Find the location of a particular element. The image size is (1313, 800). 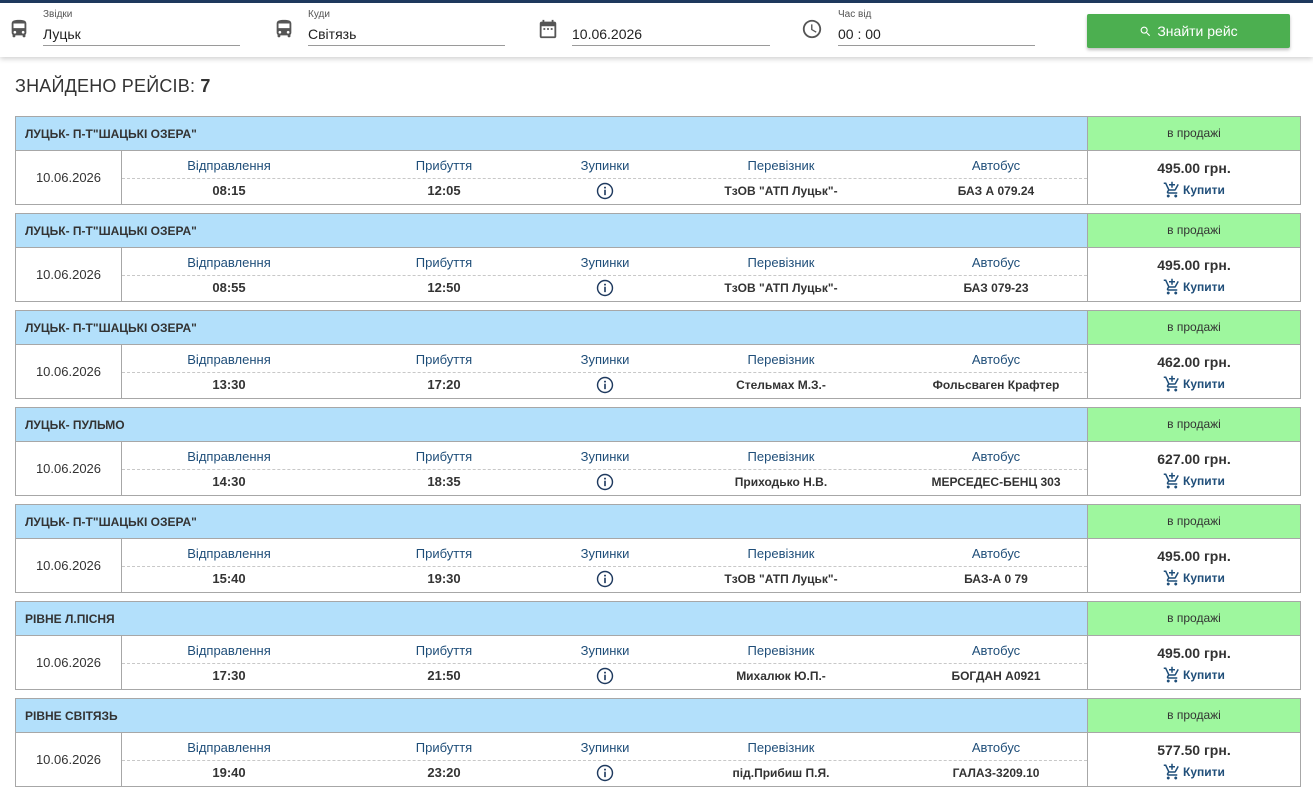

find-trip-button: Знайти рейс is located at coordinates (1188, 31).